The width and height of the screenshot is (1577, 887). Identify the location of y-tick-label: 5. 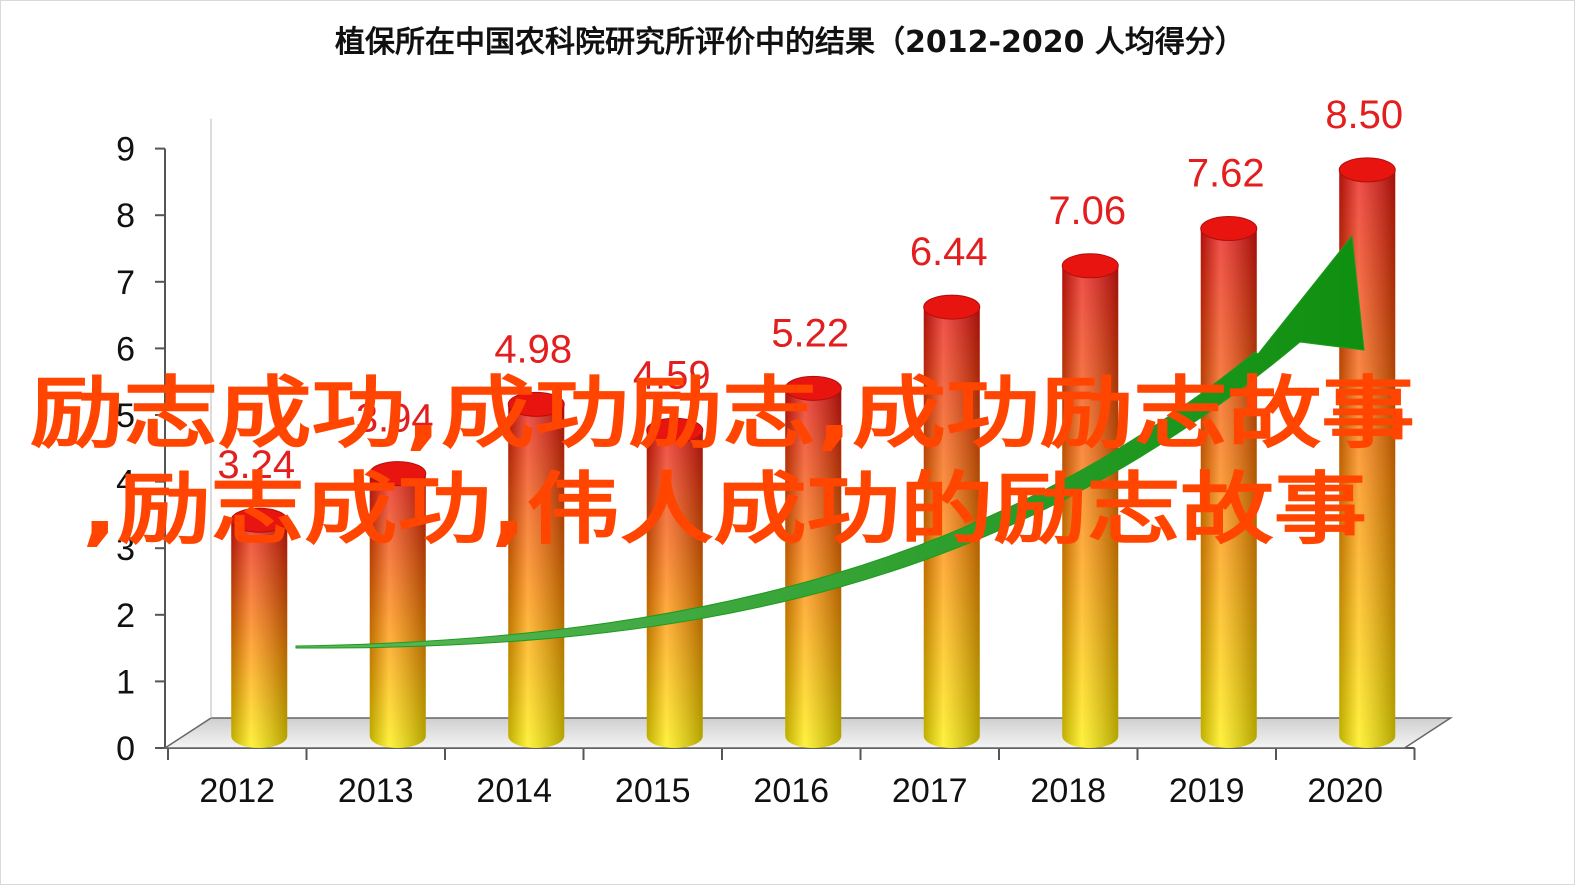
(125, 416).